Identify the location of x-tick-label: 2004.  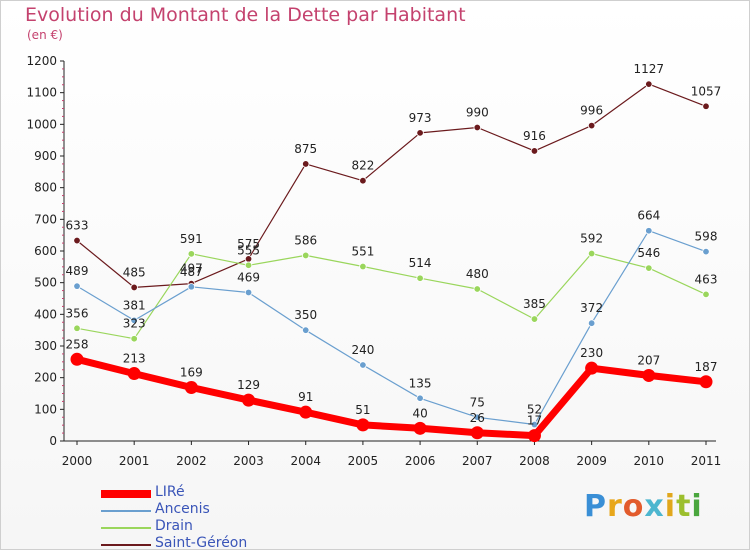
(305, 461).